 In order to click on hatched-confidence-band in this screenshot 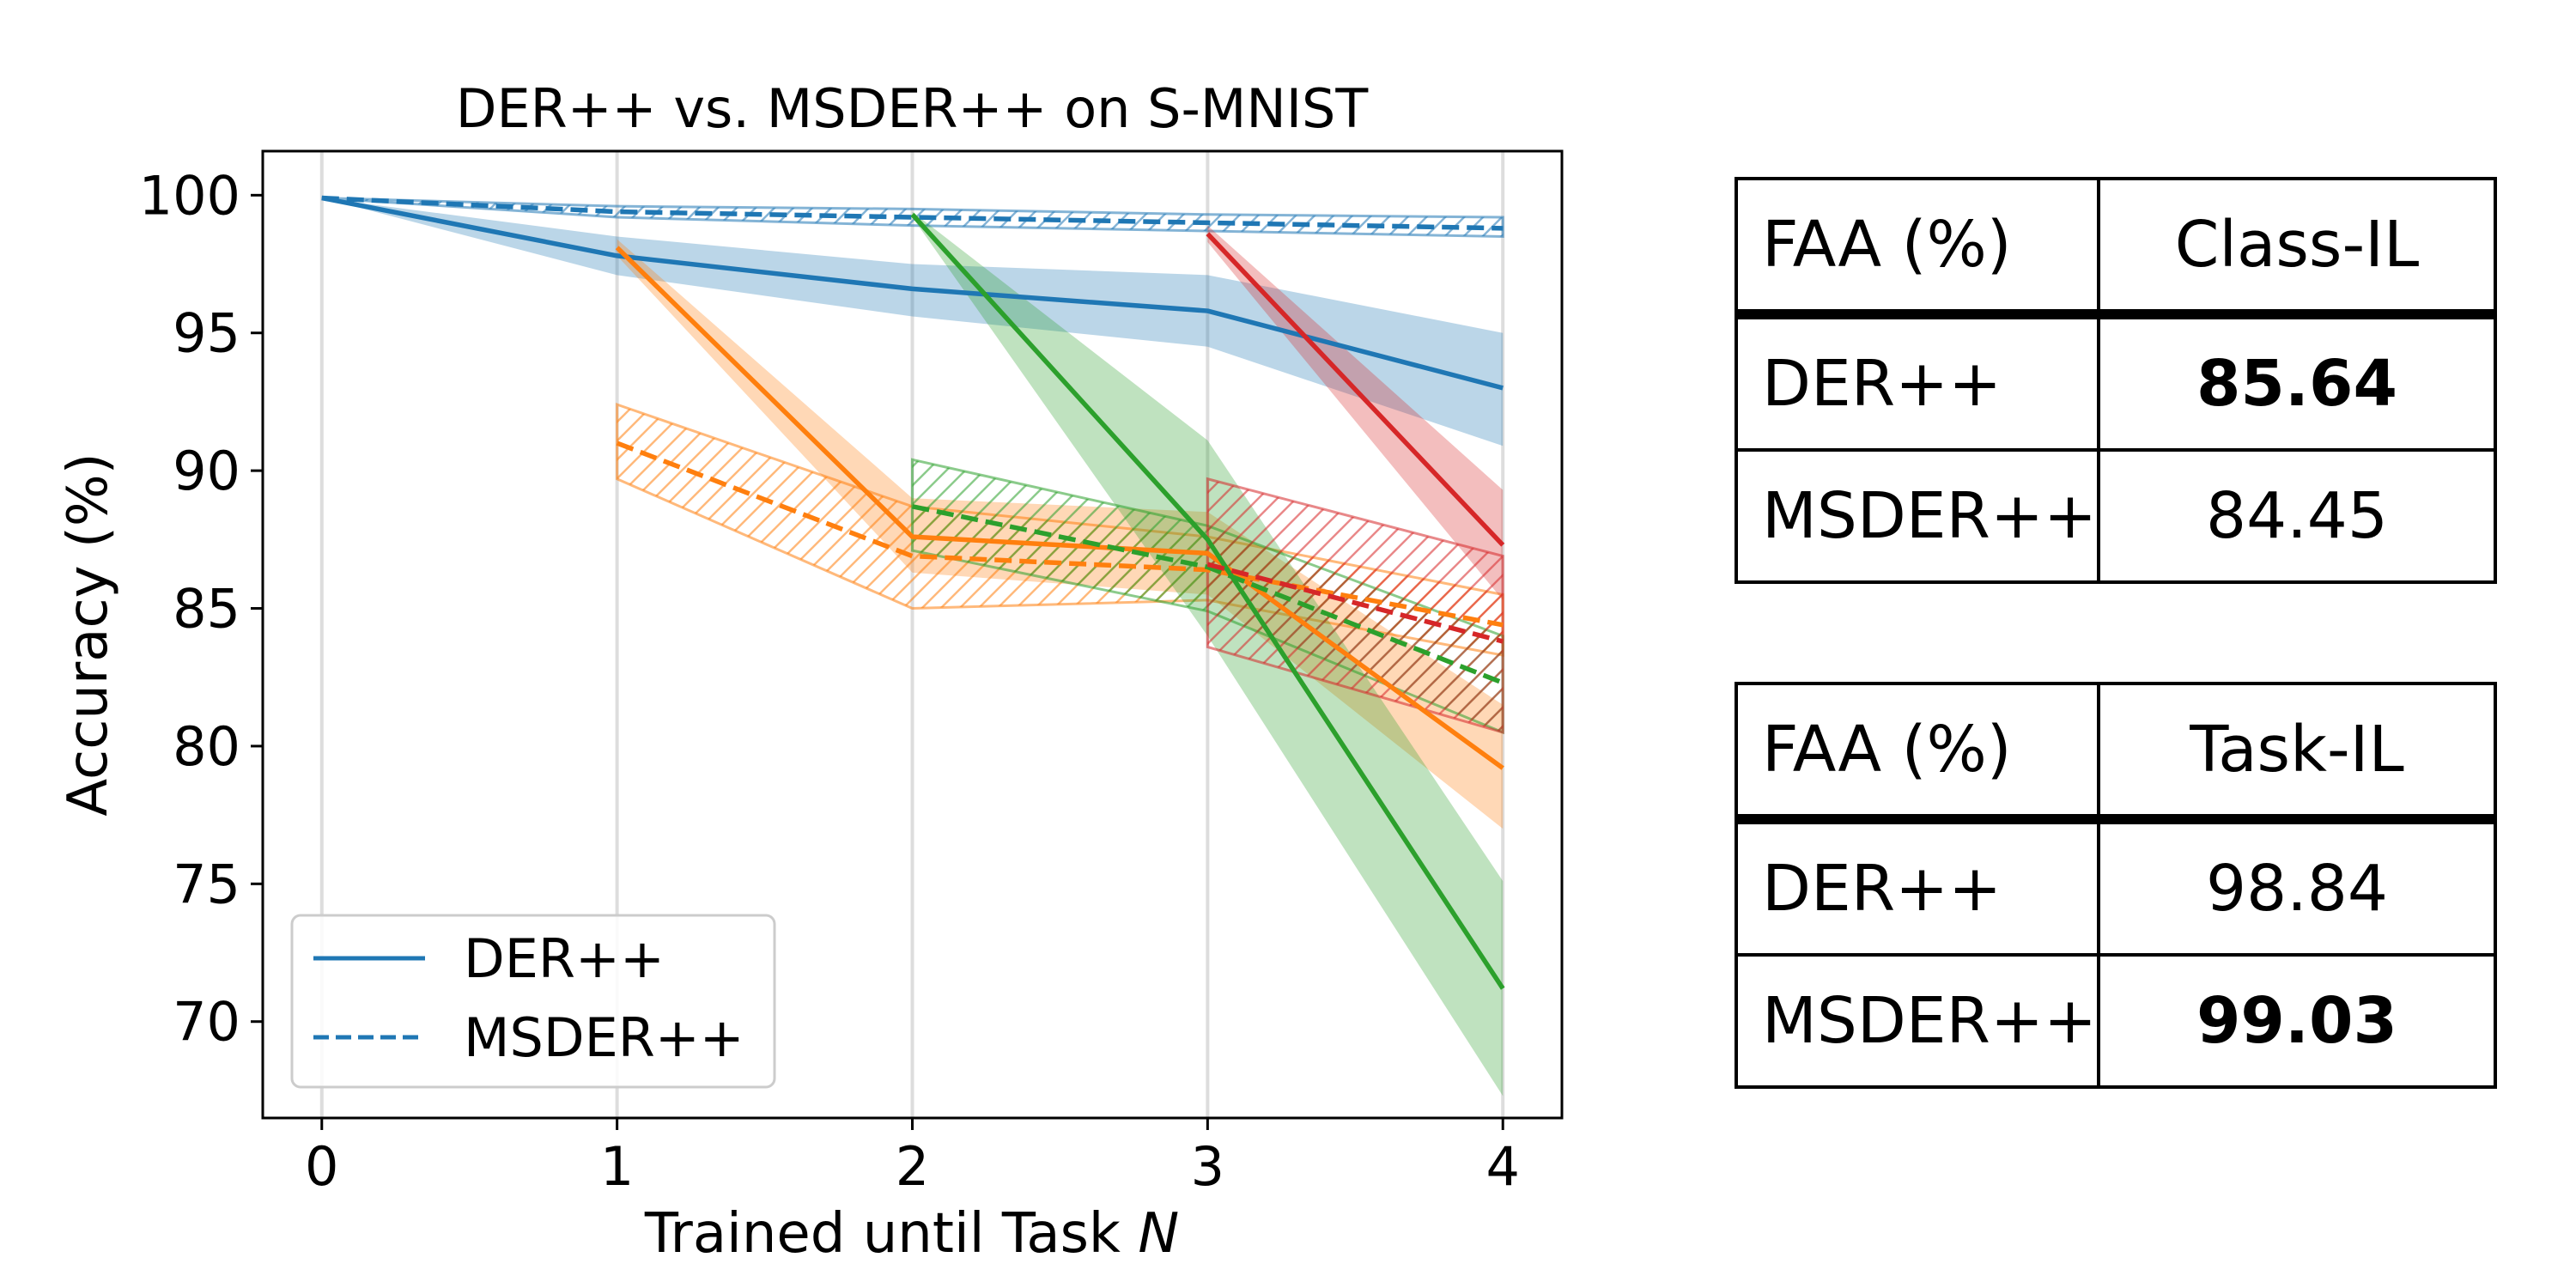, I will do `click(1355, 605)`.